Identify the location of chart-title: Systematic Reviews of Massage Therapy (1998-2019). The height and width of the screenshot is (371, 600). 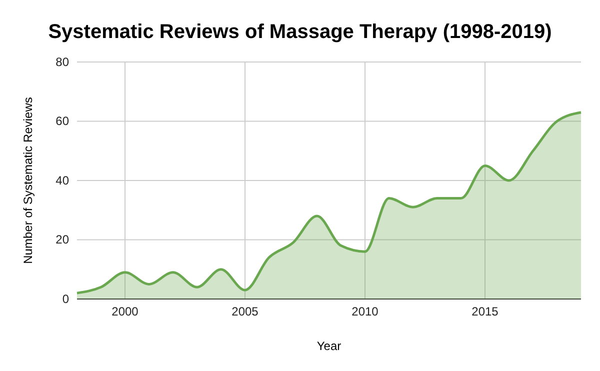
(300, 32).